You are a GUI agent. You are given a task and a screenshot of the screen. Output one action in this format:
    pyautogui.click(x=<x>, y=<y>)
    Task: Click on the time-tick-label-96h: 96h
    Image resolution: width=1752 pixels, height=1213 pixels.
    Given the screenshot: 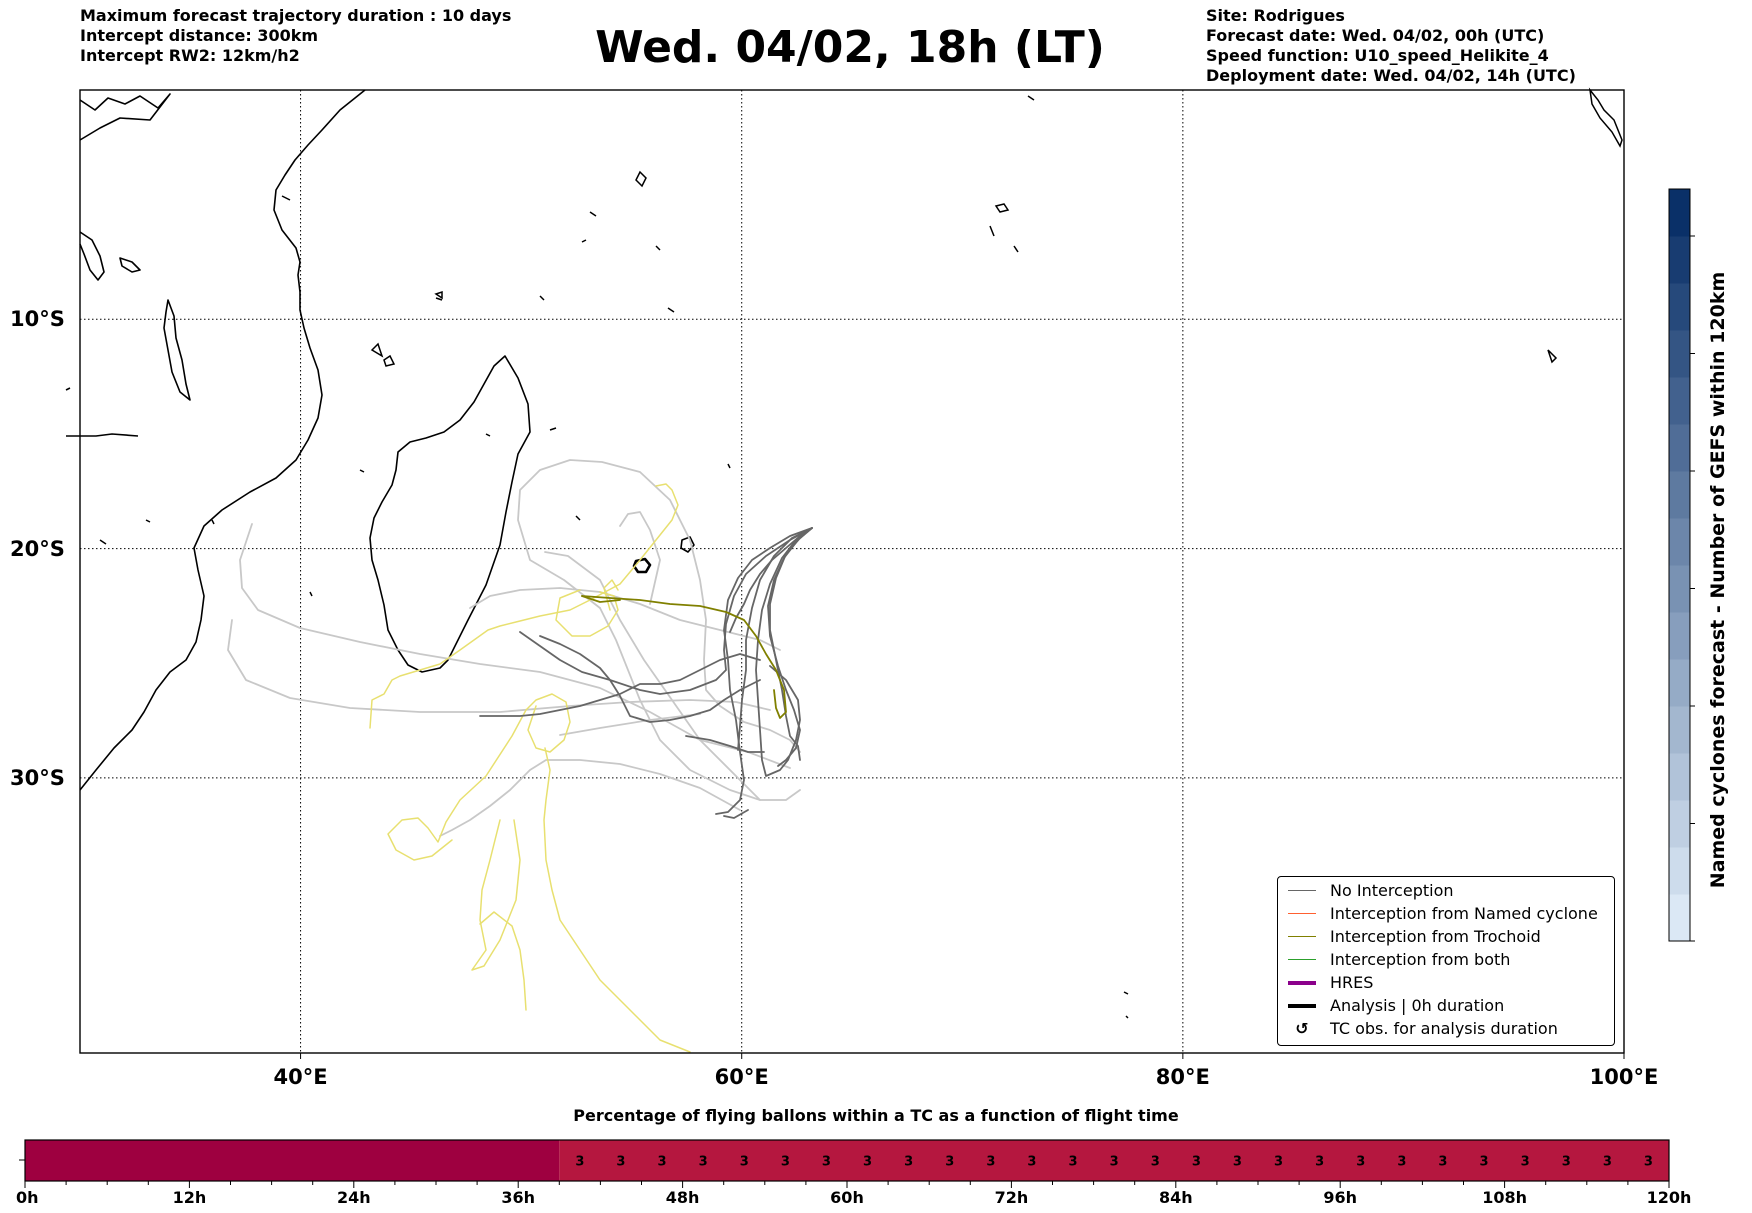 What is the action you would take?
    pyautogui.click(x=1340, y=1197)
    